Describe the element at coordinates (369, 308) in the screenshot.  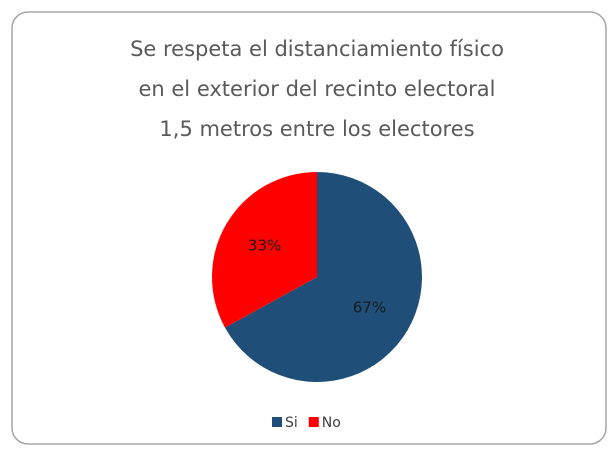
I see `data-label: 67%` at that location.